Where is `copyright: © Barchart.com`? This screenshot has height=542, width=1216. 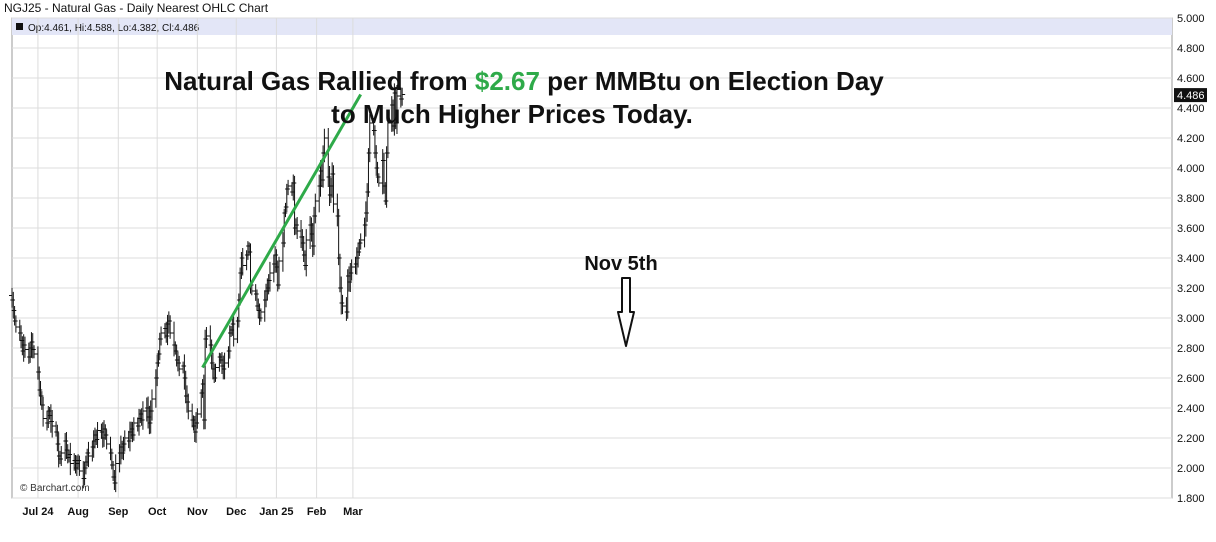 copyright: © Barchart.com is located at coordinates (55, 488).